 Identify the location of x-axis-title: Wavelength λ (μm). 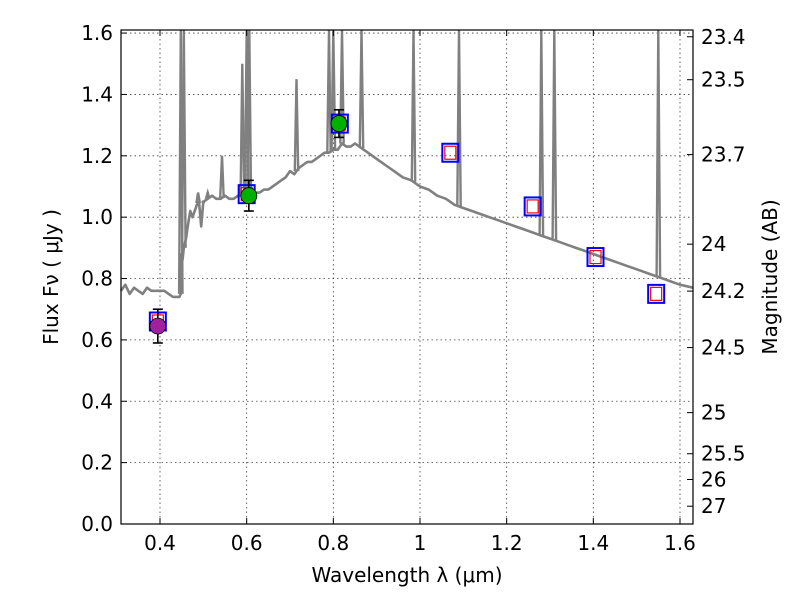
(406, 575).